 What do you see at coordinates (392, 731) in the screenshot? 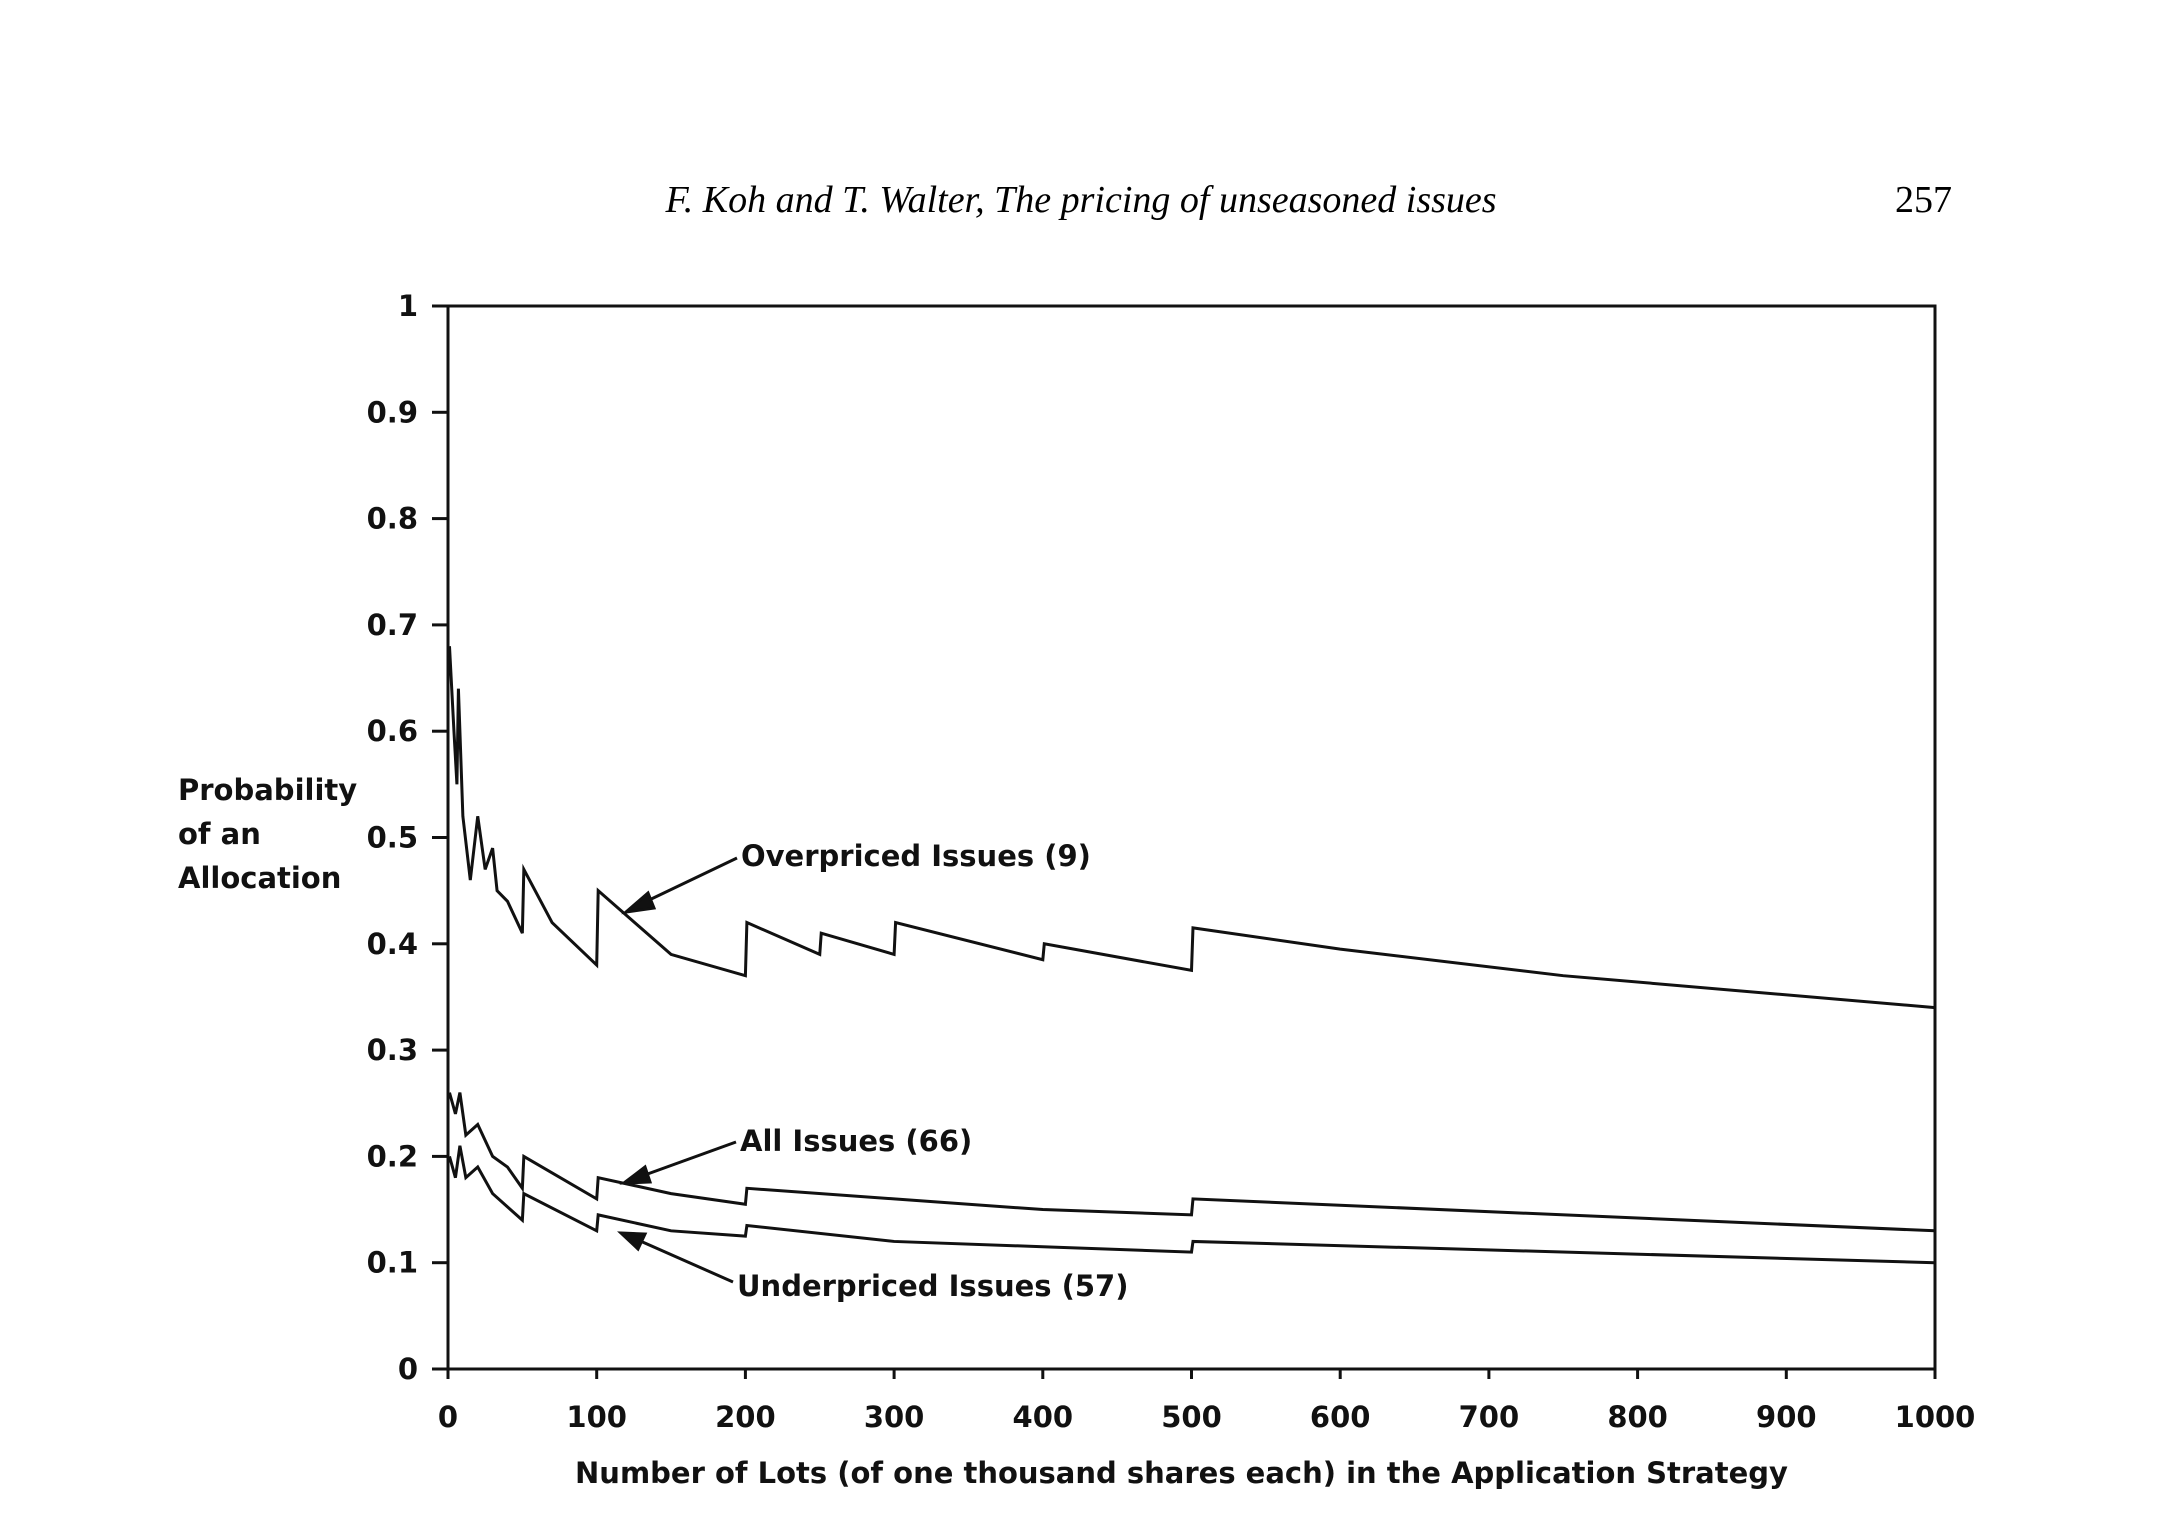
I see `y-tick-label: 0.6` at bounding box center [392, 731].